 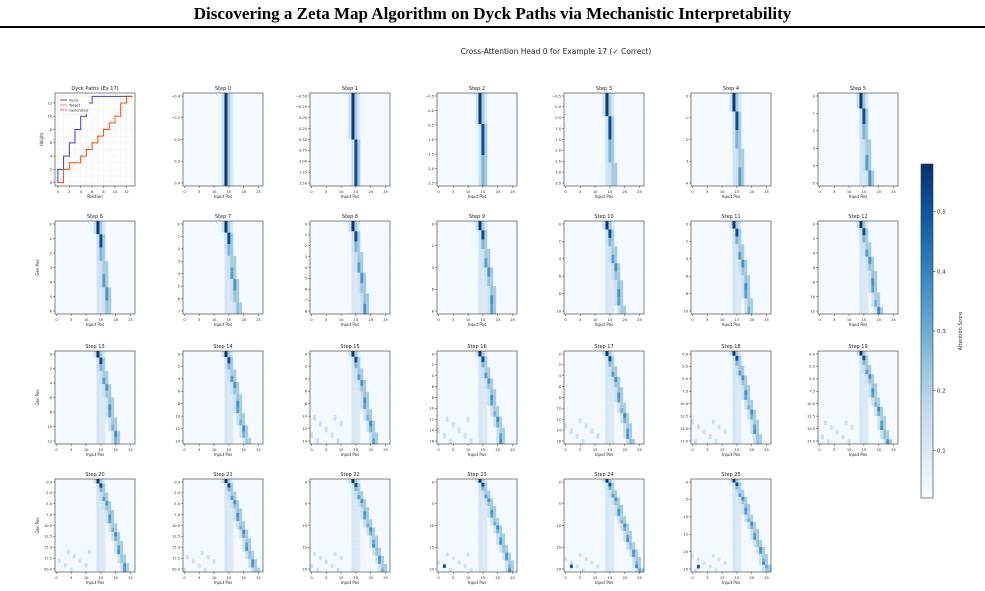 What do you see at coordinates (306, 224) in the screenshot?
I see `y-tick-label: 0` at bounding box center [306, 224].